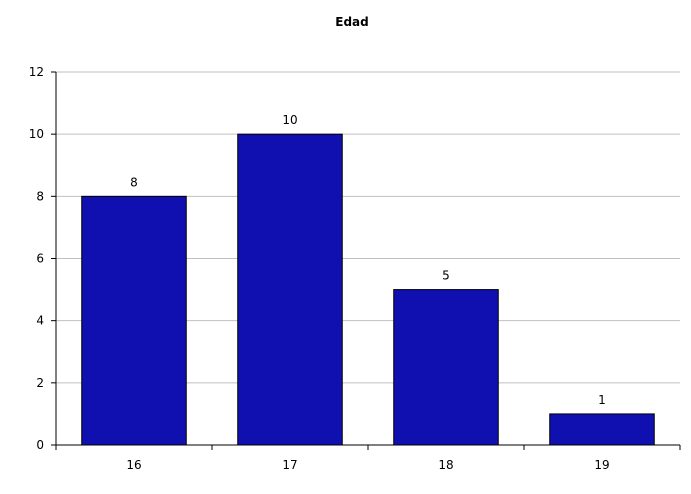 This screenshot has height=494, width=691. I want to click on y-tick-label: 4, so click(40, 321).